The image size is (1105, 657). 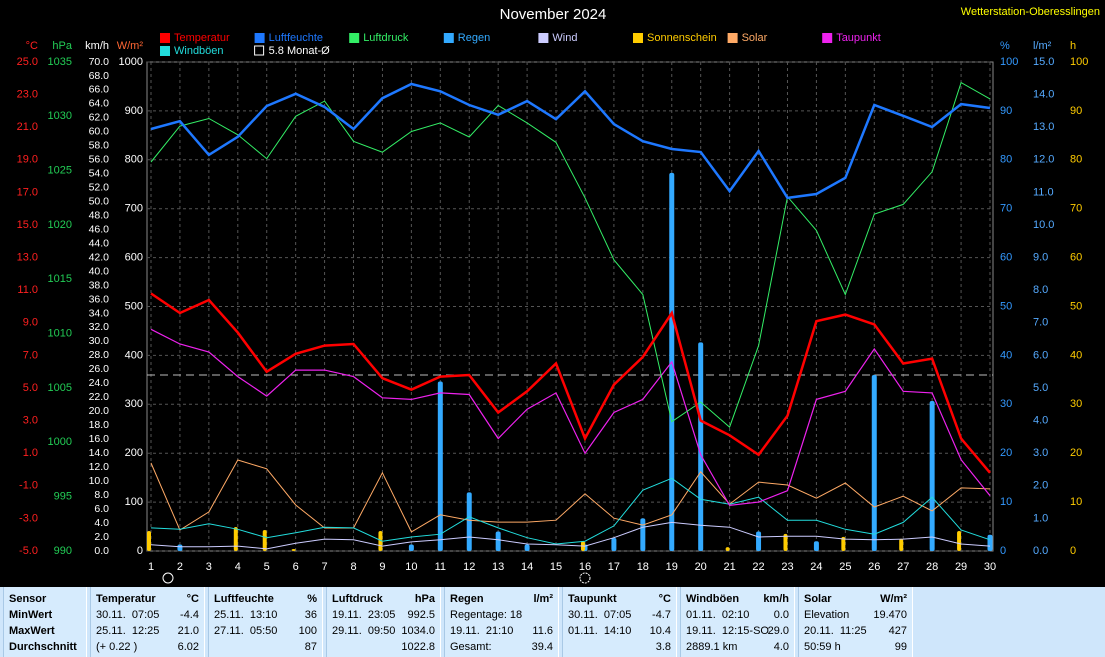 I want to click on row-value: 427, so click(x=897, y=631).